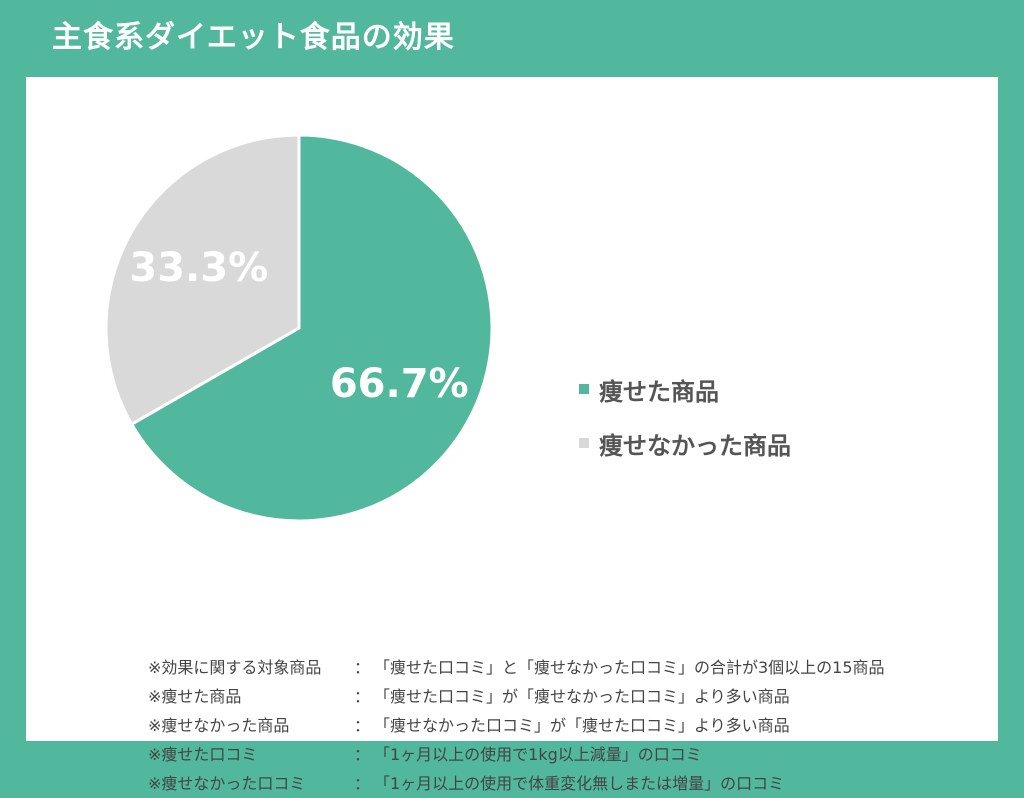  What do you see at coordinates (695, 445) in the screenshot?
I see `legend-label-not-thin: 痩せなかった商品` at bounding box center [695, 445].